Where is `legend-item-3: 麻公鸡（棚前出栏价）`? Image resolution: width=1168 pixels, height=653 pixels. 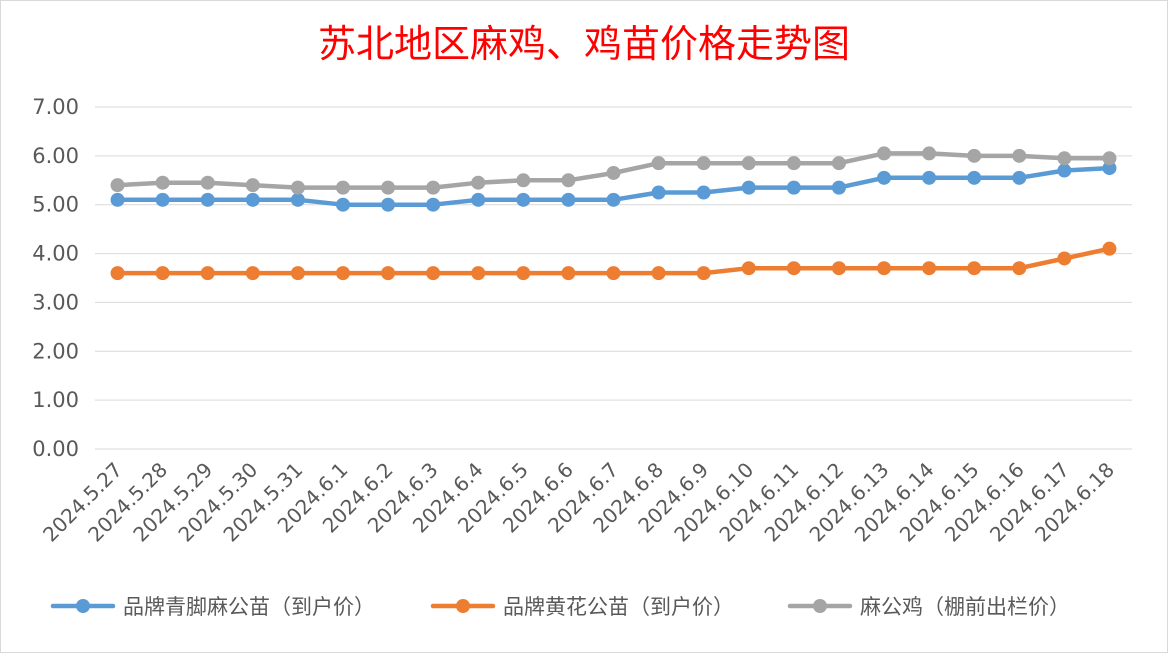
legend-item-3: 麻公鸡（棚前出栏价） is located at coordinates (928, 607).